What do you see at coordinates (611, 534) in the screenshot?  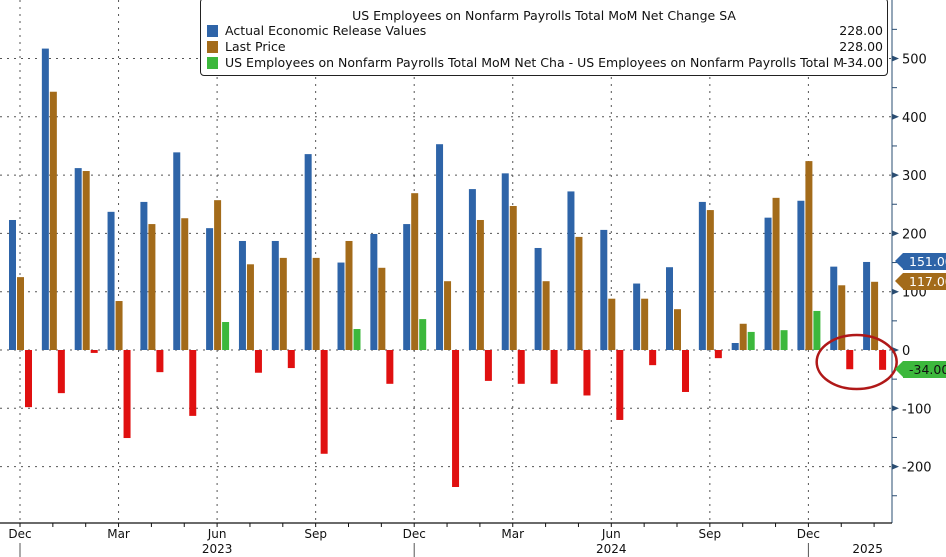 I see `x-tick-label: Jun` at bounding box center [611, 534].